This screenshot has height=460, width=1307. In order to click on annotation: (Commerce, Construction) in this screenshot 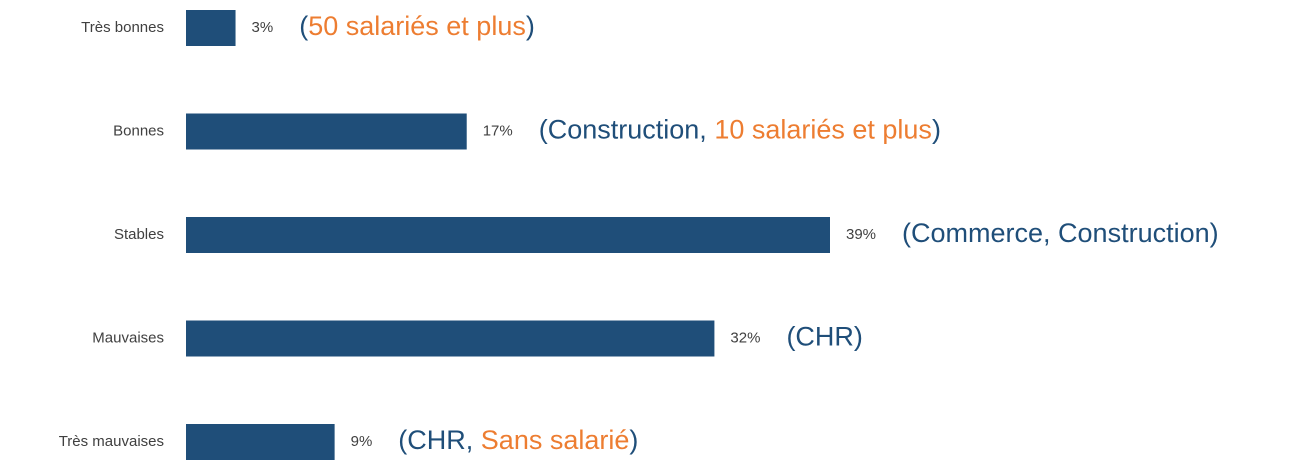, I will do `click(1060, 233)`.